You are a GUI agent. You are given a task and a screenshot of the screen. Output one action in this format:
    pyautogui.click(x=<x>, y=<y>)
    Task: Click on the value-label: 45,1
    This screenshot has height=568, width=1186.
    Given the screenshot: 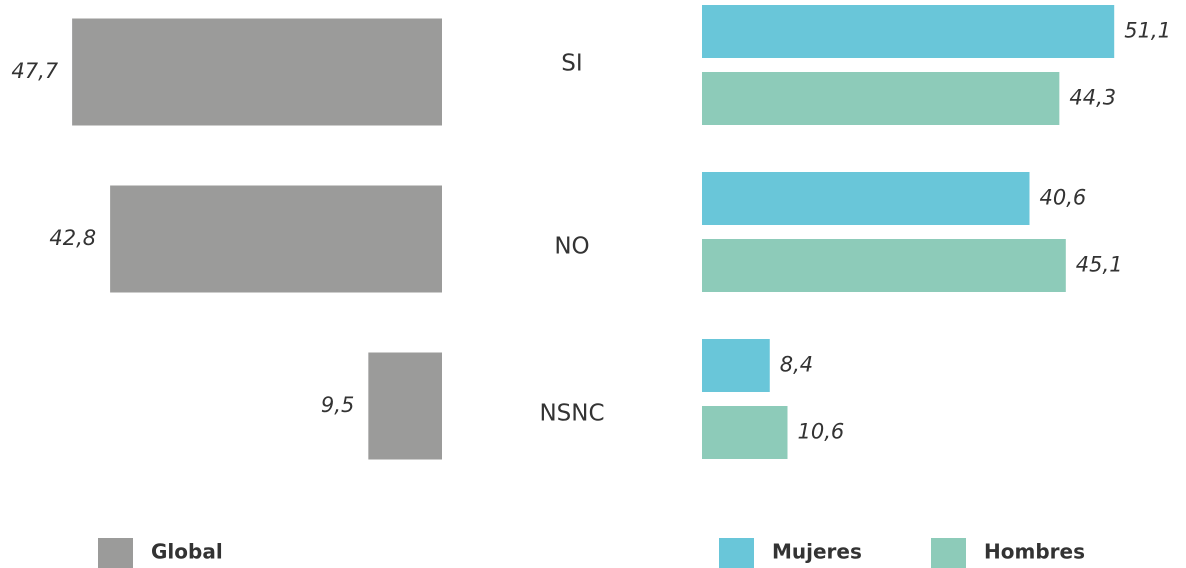 What is the action you would take?
    pyautogui.click(x=1099, y=265)
    